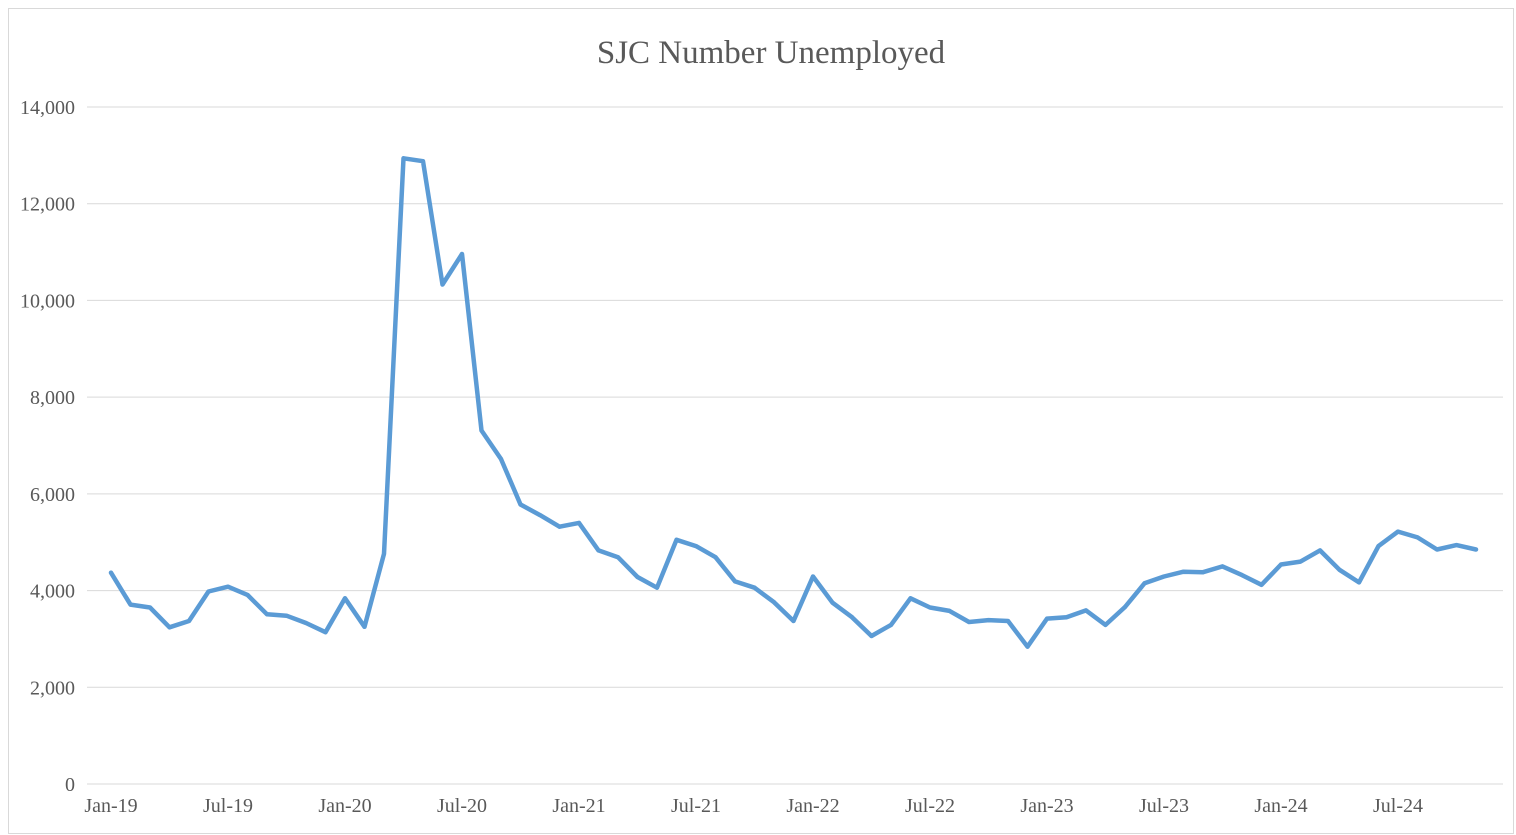 Image resolution: width=1516 pixels, height=835 pixels. I want to click on x-tick-label: Jul-21, so click(696, 806).